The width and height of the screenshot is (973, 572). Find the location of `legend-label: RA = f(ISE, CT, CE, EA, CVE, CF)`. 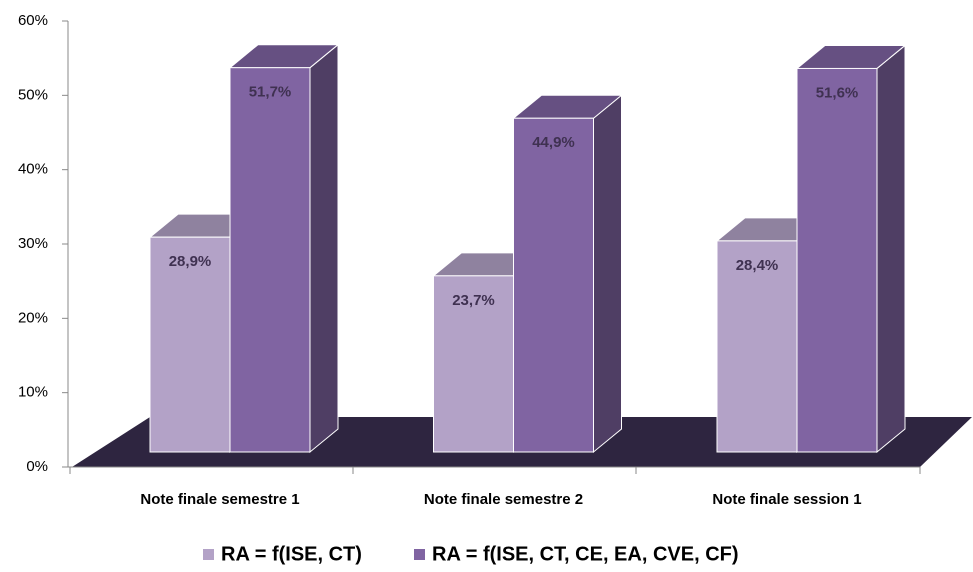

legend-label: RA = f(ISE, CT, CE, EA, CVE, CF) is located at coordinates (585, 554).